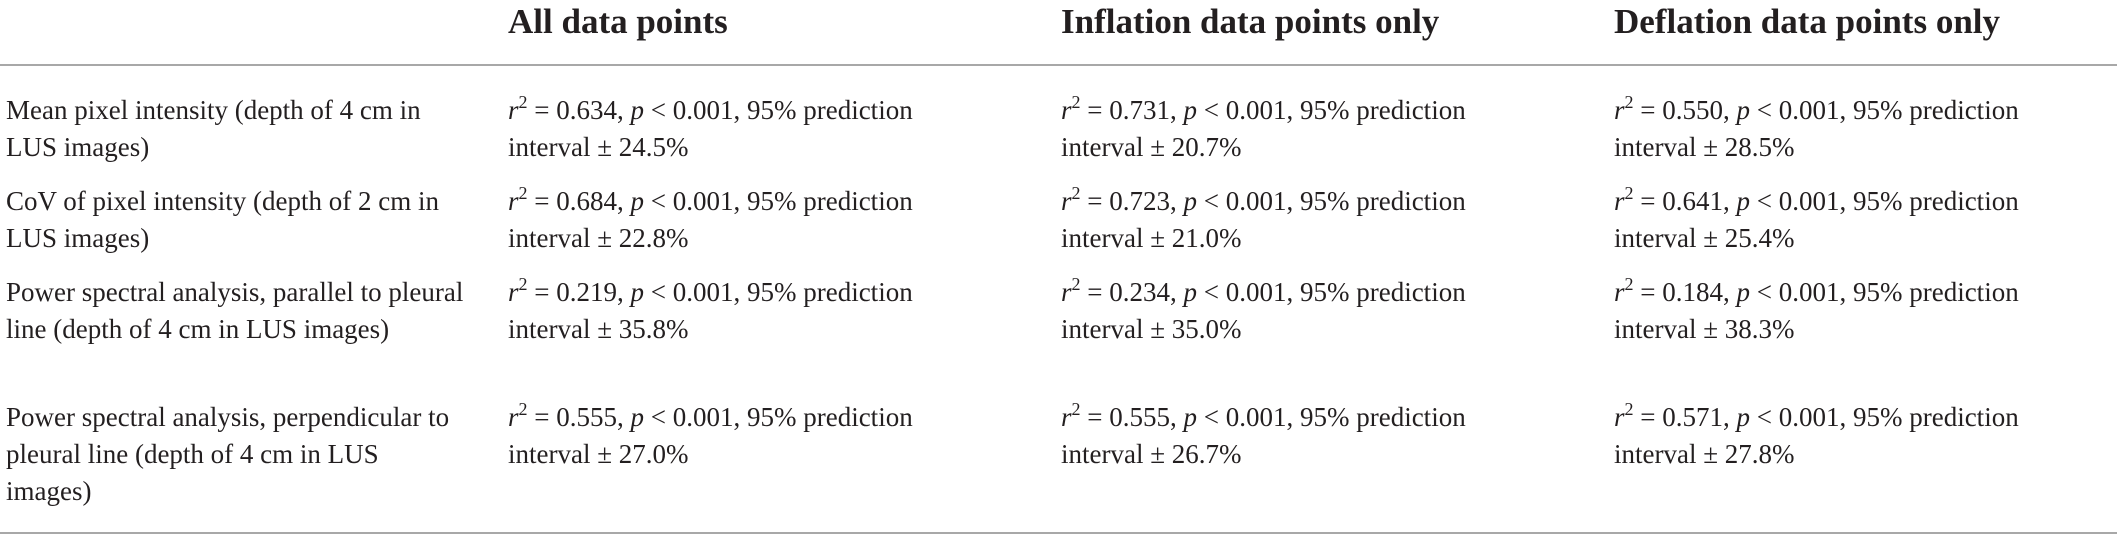 This screenshot has height=537, width=2117. I want to click on interval-value: ± 20.7%, so click(1196, 147).